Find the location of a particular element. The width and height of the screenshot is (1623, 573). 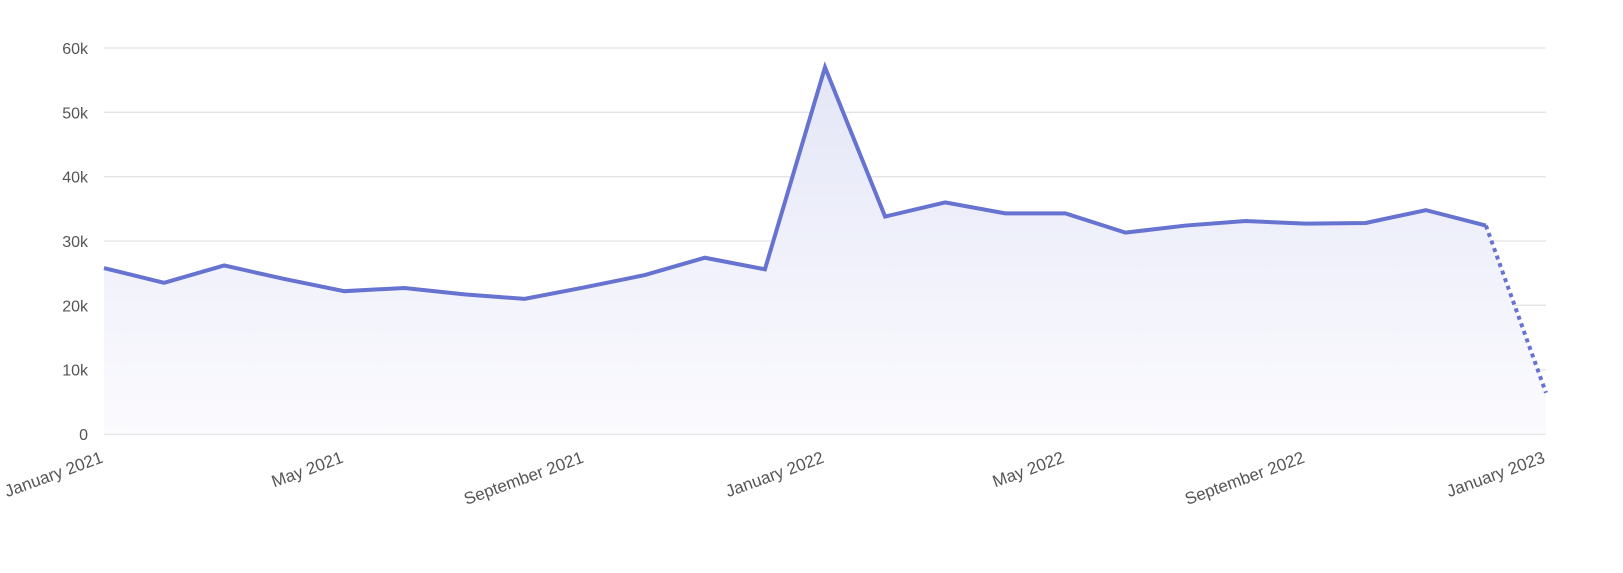

y-tick-label: 20k is located at coordinates (75, 306).